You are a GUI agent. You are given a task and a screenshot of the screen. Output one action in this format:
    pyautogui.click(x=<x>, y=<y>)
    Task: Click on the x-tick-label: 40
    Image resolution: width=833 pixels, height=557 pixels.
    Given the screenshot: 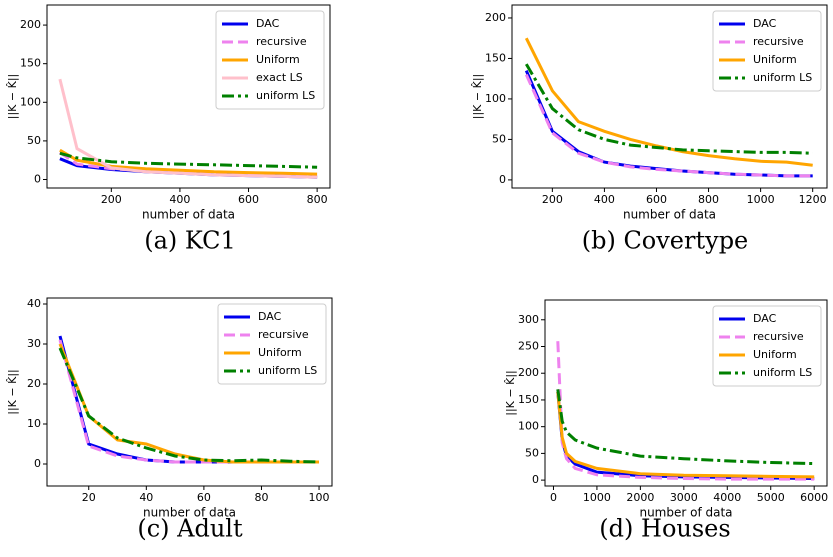 What is the action you would take?
    pyautogui.click(x=146, y=497)
    